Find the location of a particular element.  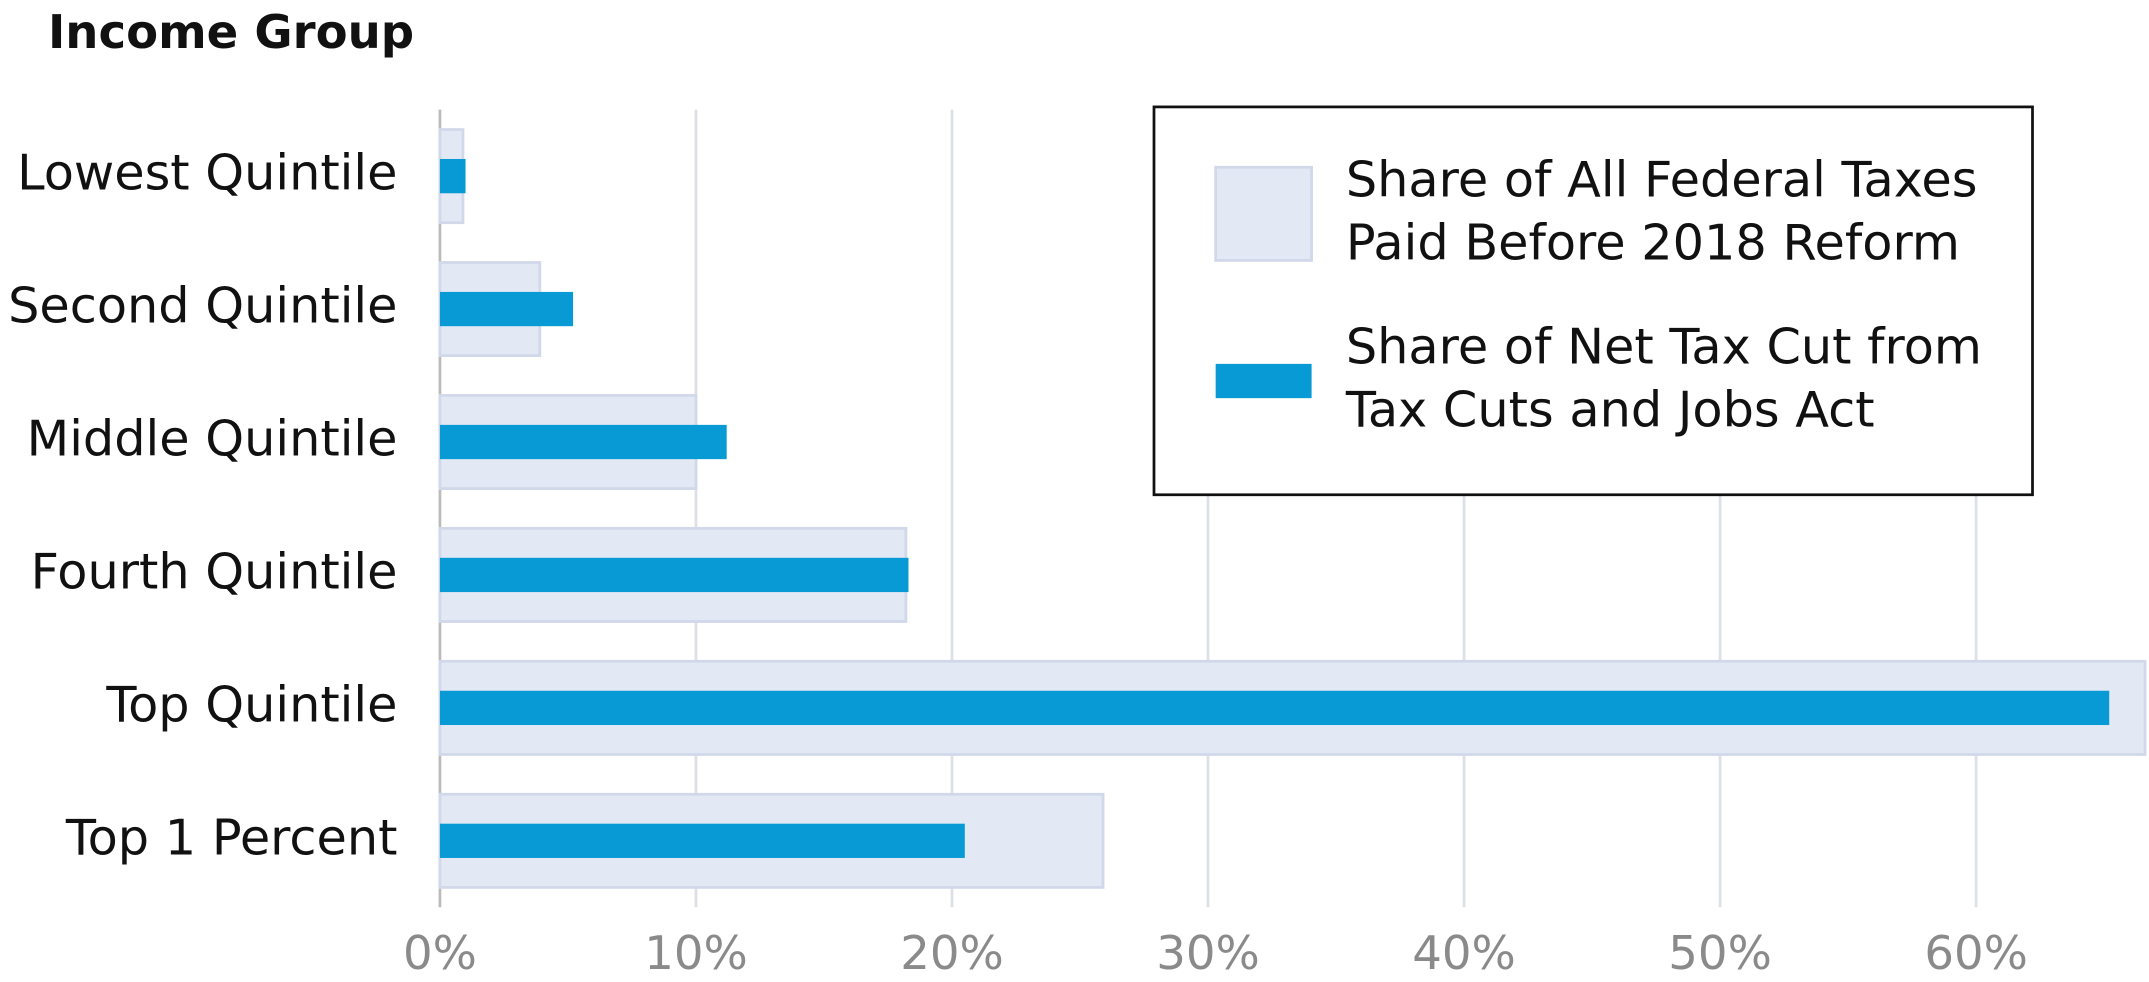

chart-title: Income Group is located at coordinates (231, 32).